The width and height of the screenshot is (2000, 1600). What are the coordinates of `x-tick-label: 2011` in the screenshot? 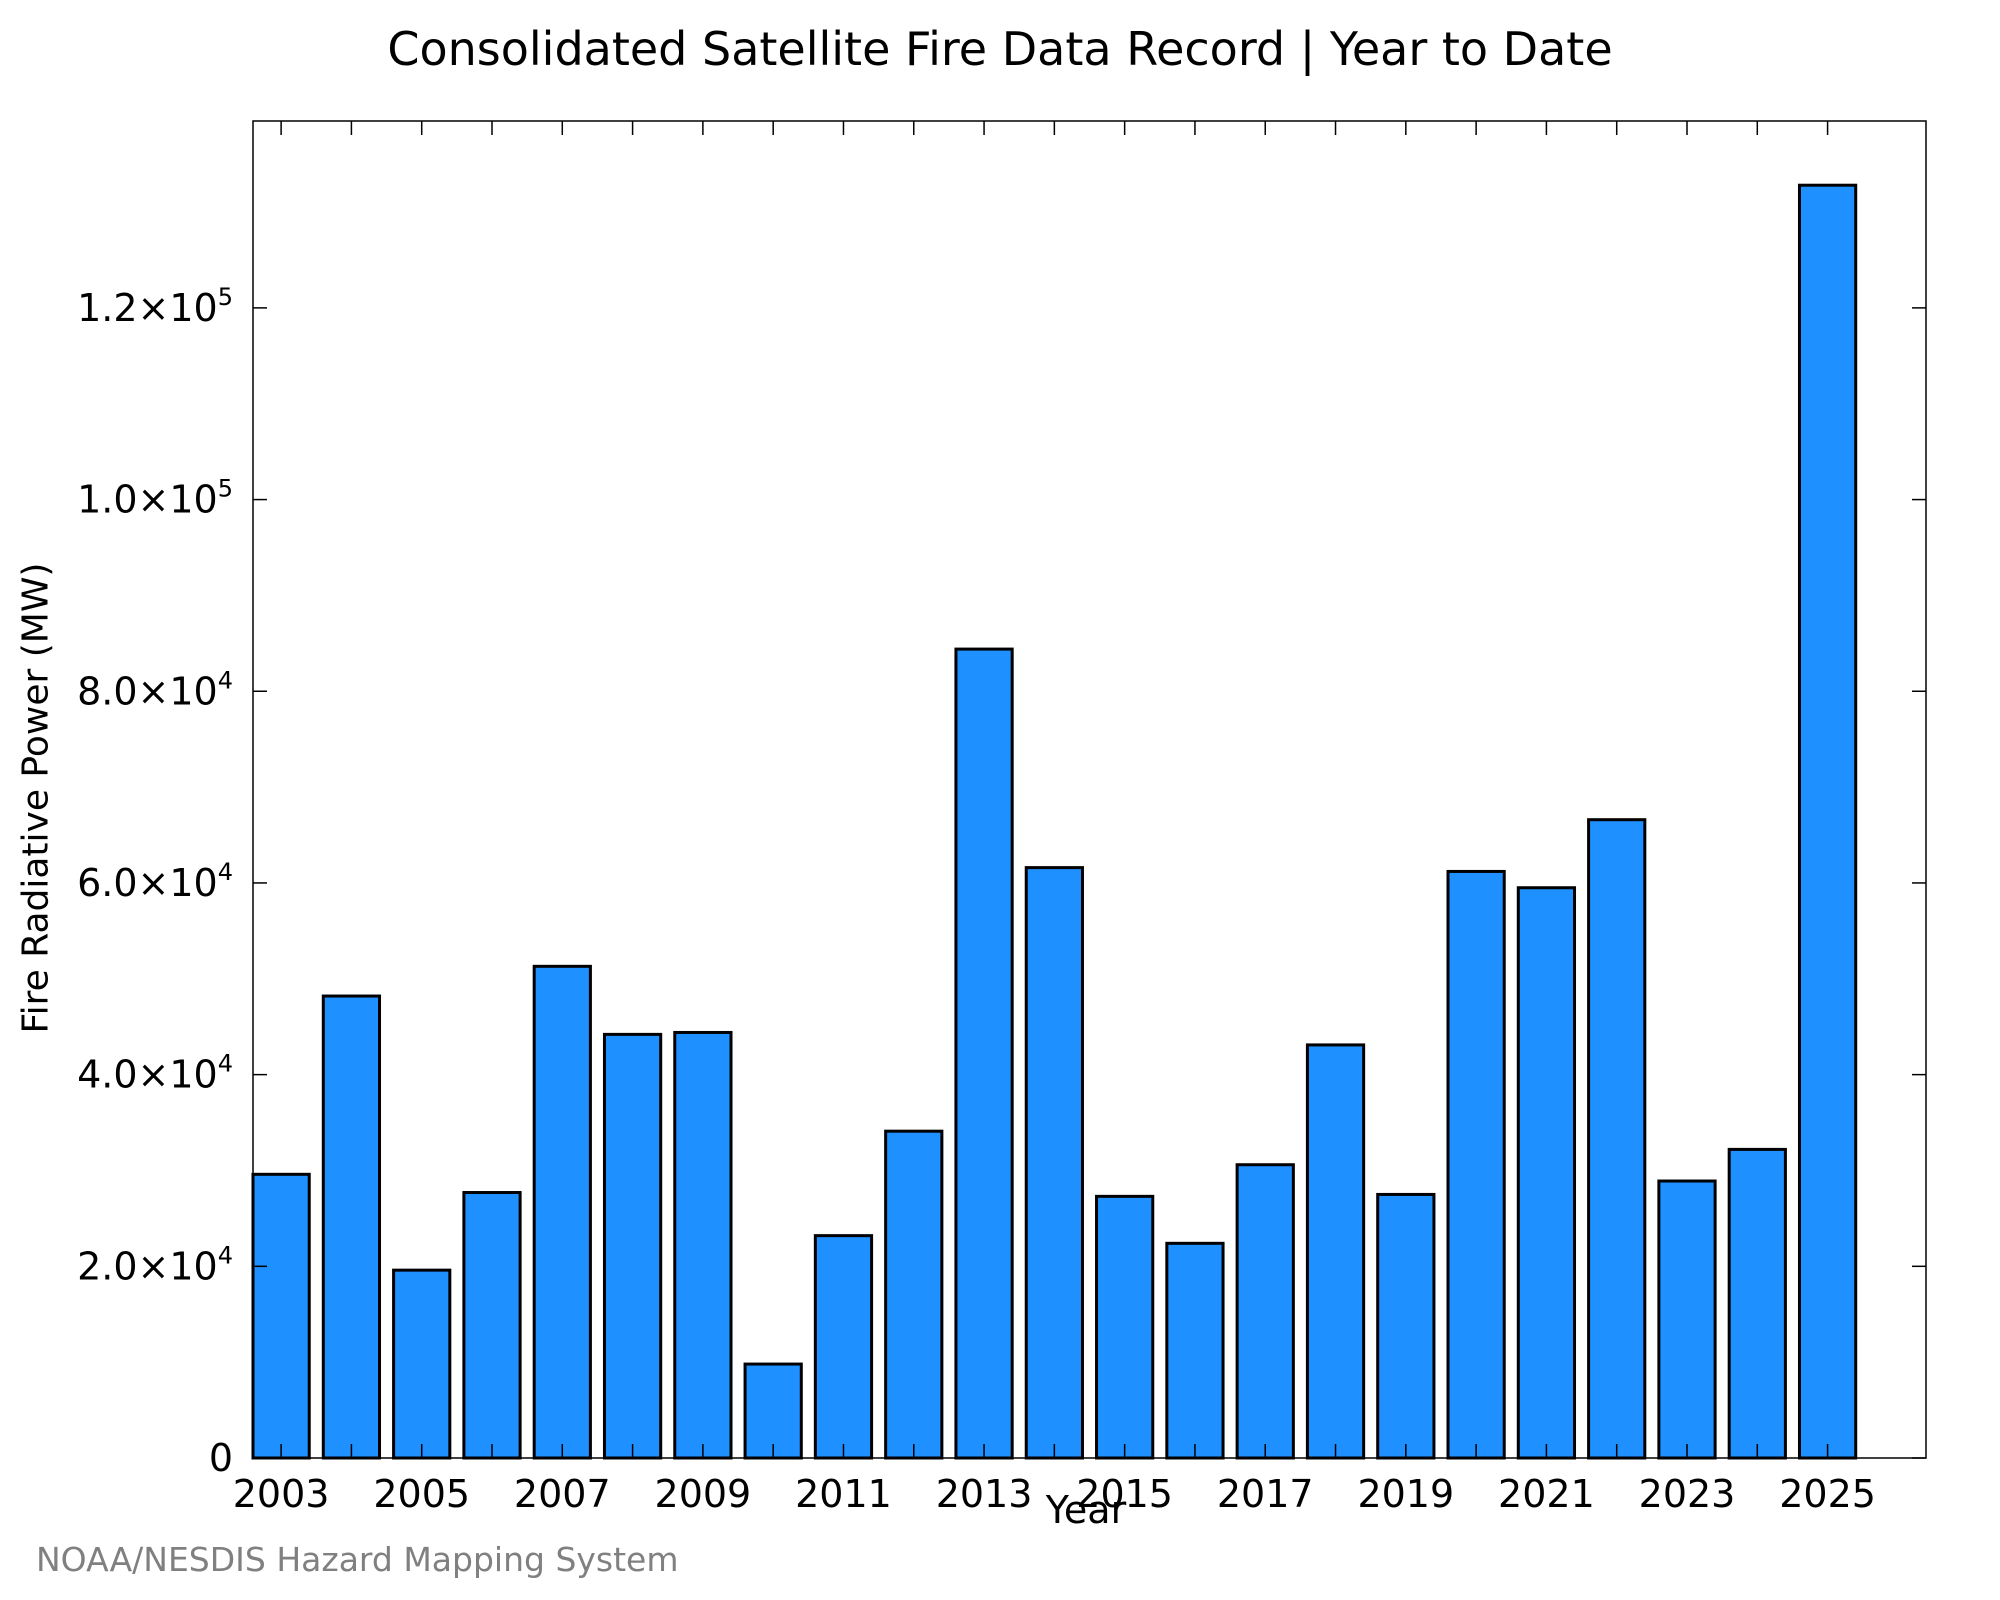 It's located at (843, 1494).